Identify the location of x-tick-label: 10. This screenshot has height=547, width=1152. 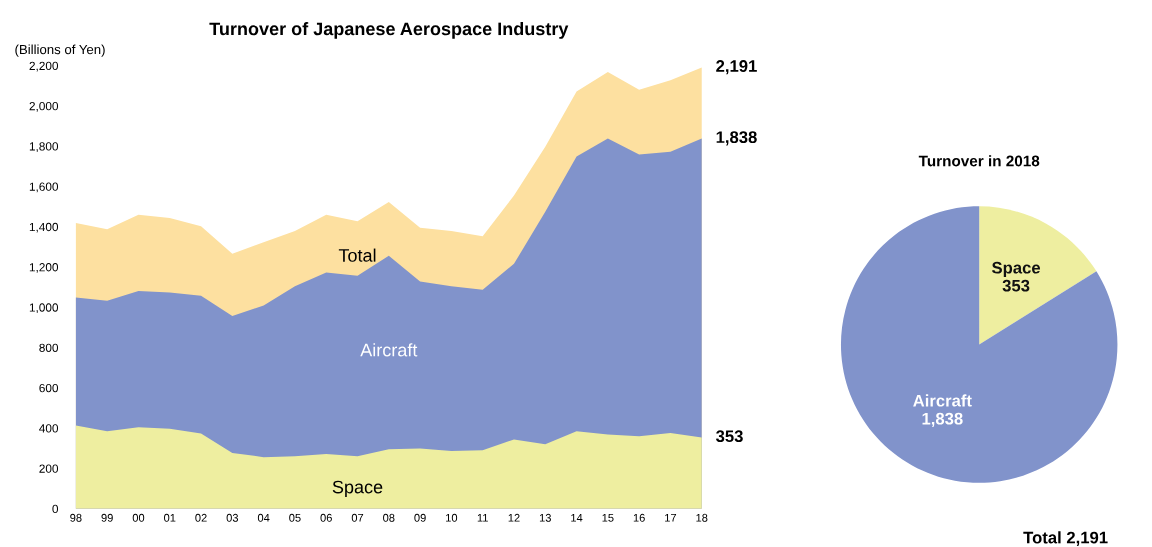
(452, 517).